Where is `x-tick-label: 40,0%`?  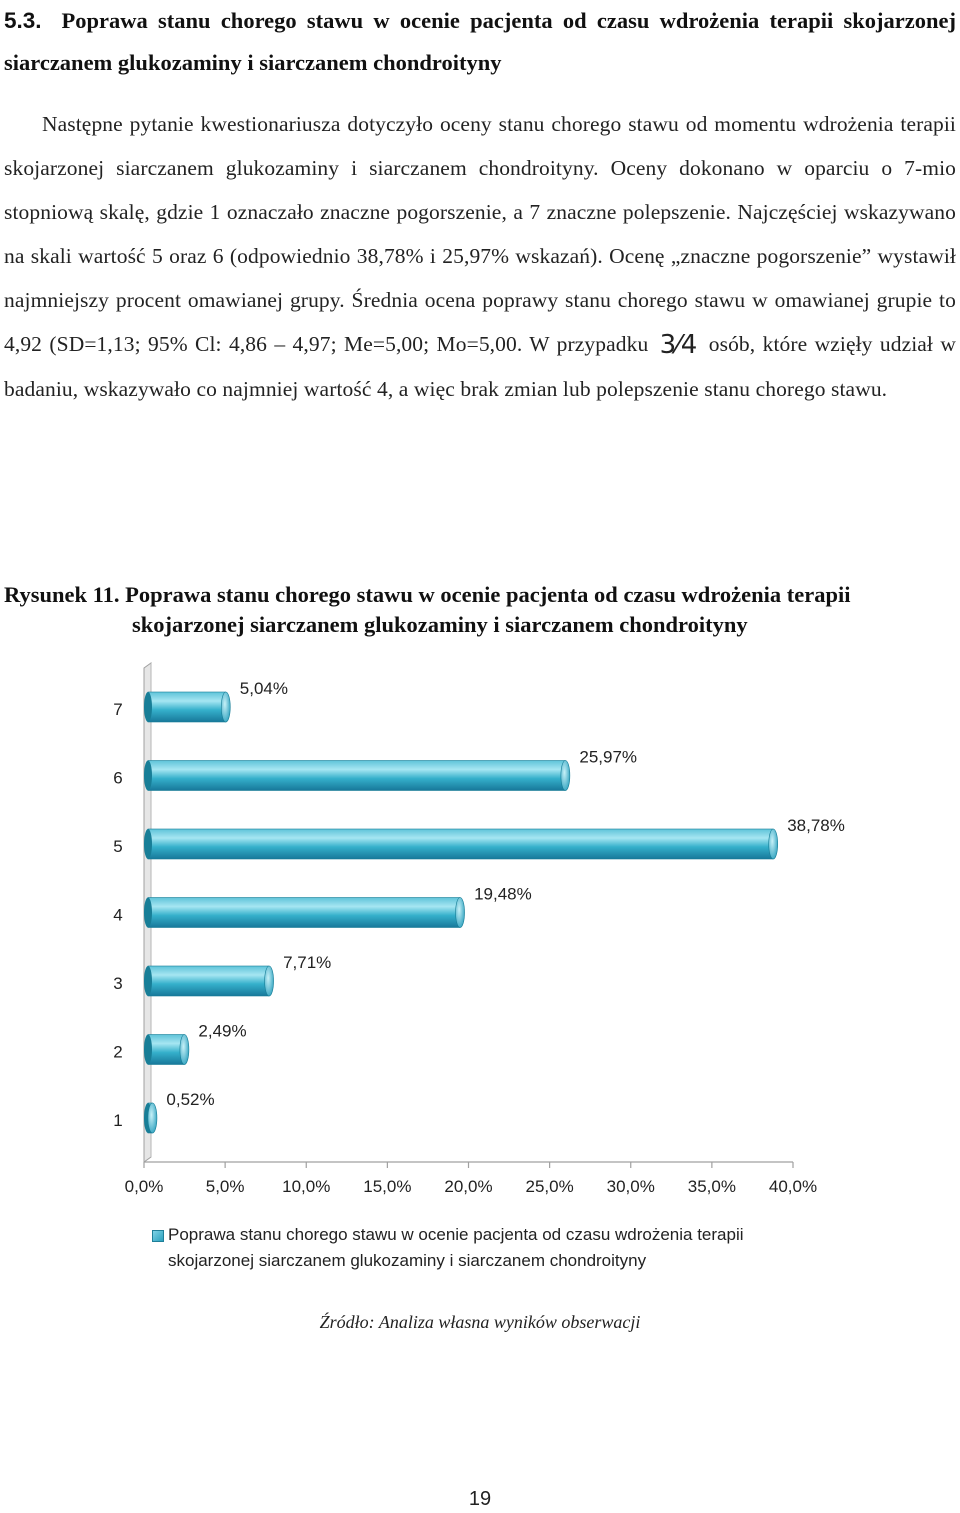 x-tick-label: 40,0% is located at coordinates (793, 1186).